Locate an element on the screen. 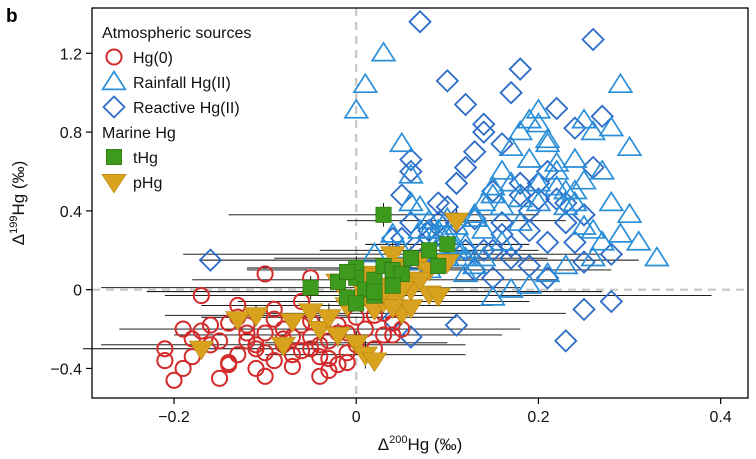  legend-entry-label: Hg(0) is located at coordinates (153, 58).